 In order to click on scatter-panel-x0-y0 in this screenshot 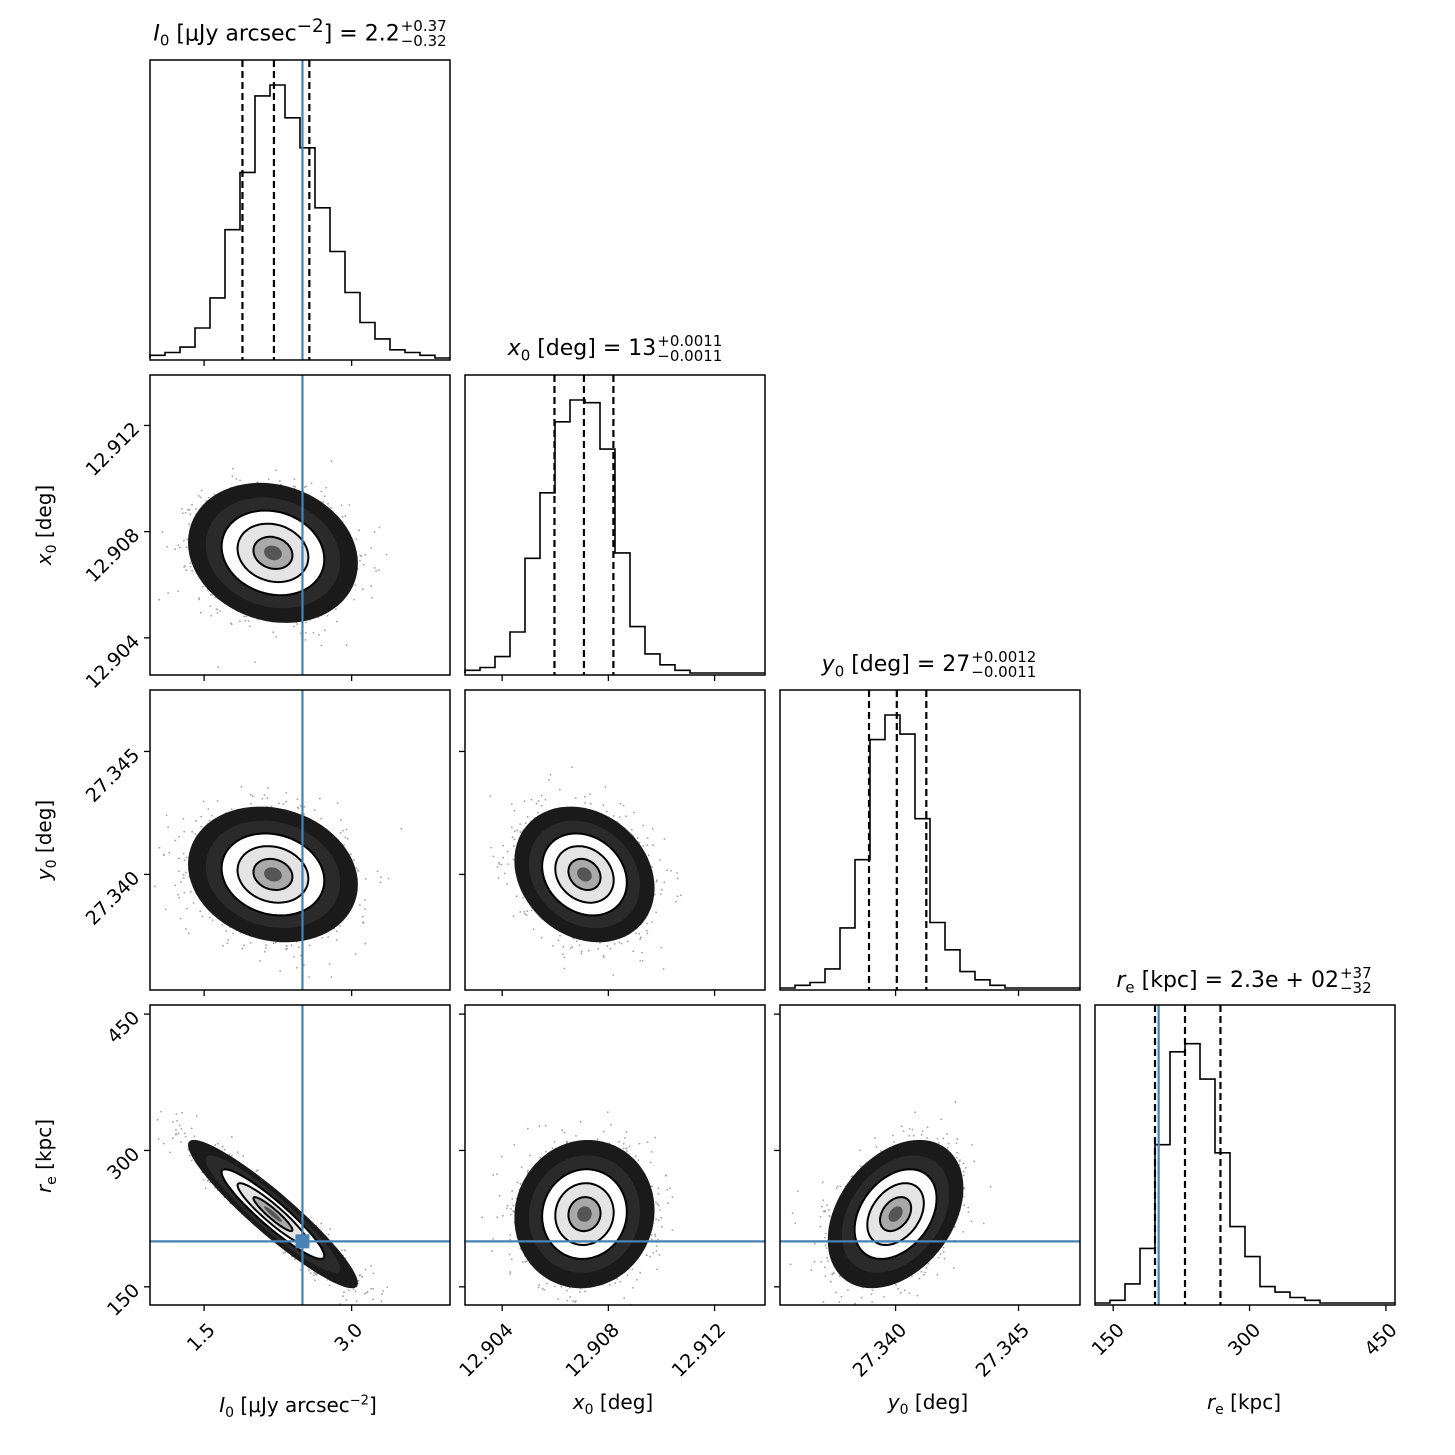, I will do `click(615, 840)`.